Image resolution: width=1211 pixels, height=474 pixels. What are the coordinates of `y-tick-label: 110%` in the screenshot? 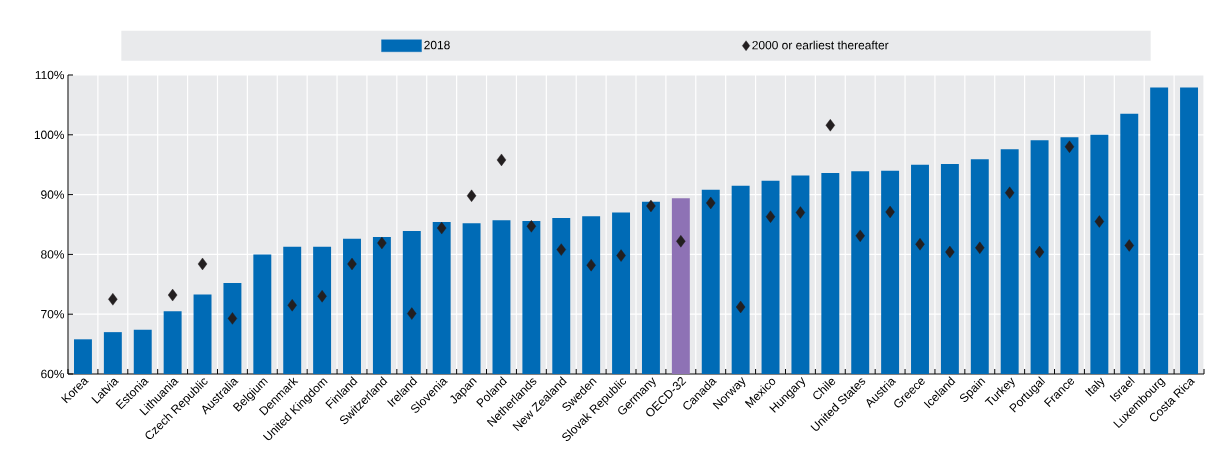 It's located at (50, 75).